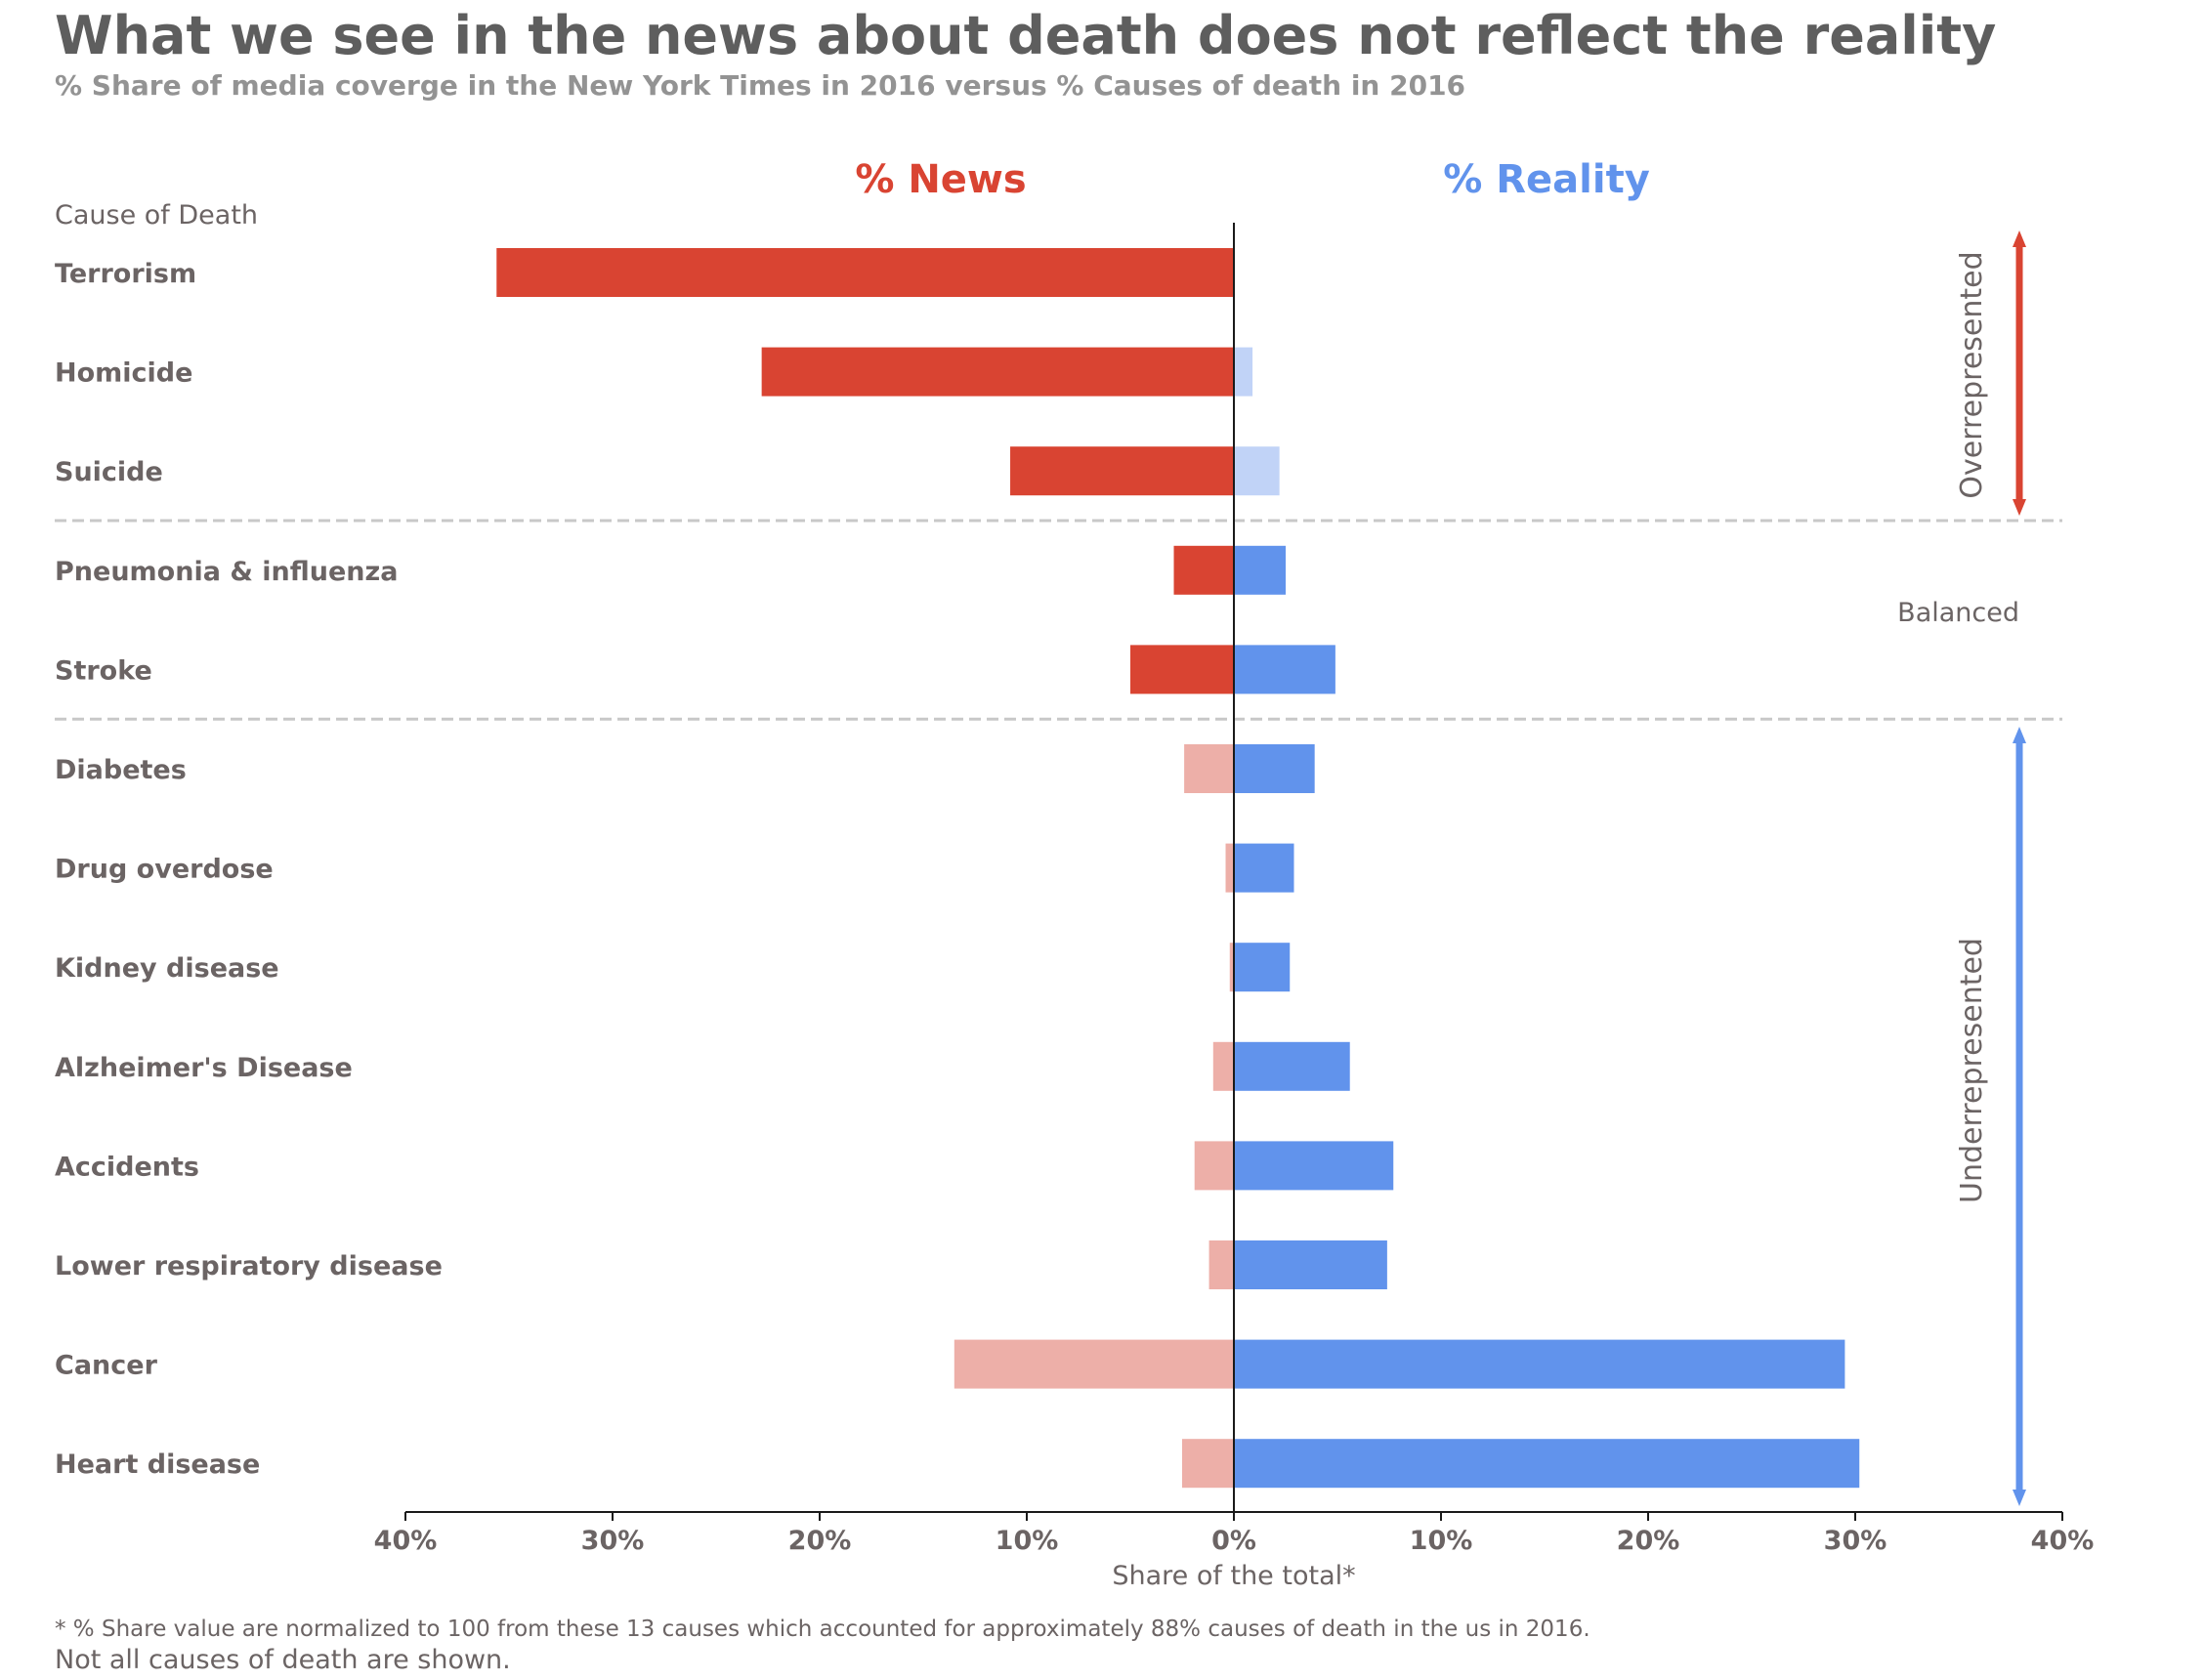 The image size is (2204, 1680). I want to click on news-bar-diabetes, so click(1209, 768).